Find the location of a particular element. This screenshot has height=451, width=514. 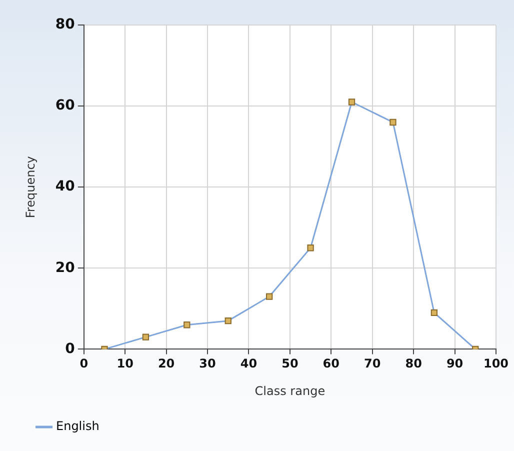

x-tick-label: 10 is located at coordinates (125, 363).